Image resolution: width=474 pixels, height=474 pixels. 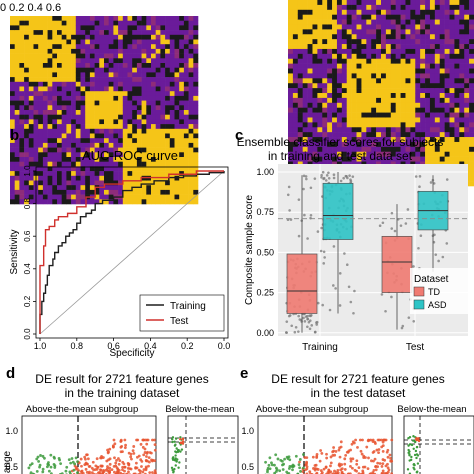 What do you see at coordinates (182, 313) in the screenshot?
I see `panel-b-legend-box` at bounding box center [182, 313].